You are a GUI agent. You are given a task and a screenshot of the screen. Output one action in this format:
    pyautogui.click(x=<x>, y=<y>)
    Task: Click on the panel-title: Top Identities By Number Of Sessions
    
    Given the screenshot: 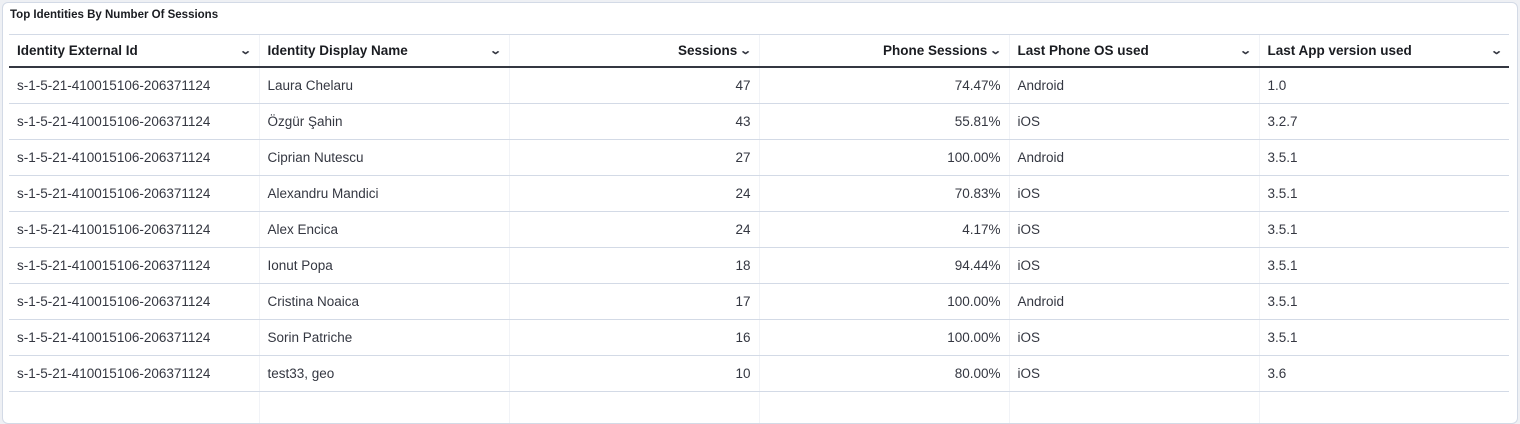 What is the action you would take?
    pyautogui.click(x=114, y=15)
    